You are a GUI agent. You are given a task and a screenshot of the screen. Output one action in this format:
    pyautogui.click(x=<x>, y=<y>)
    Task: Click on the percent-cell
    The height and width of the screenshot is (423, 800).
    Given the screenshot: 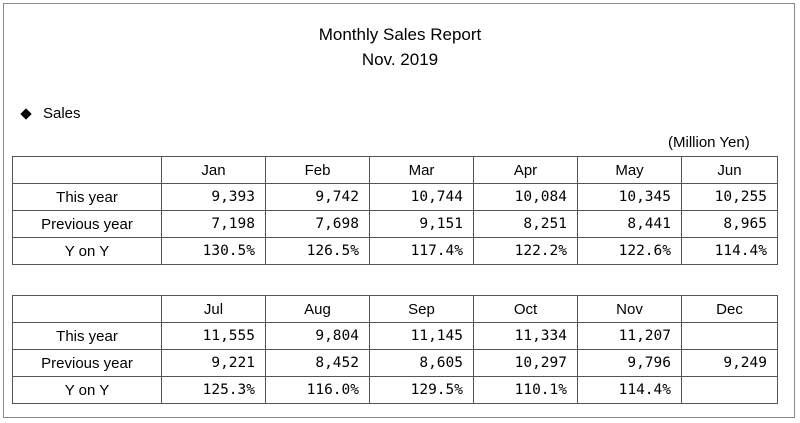 What is the action you would take?
    pyautogui.click(x=729, y=390)
    